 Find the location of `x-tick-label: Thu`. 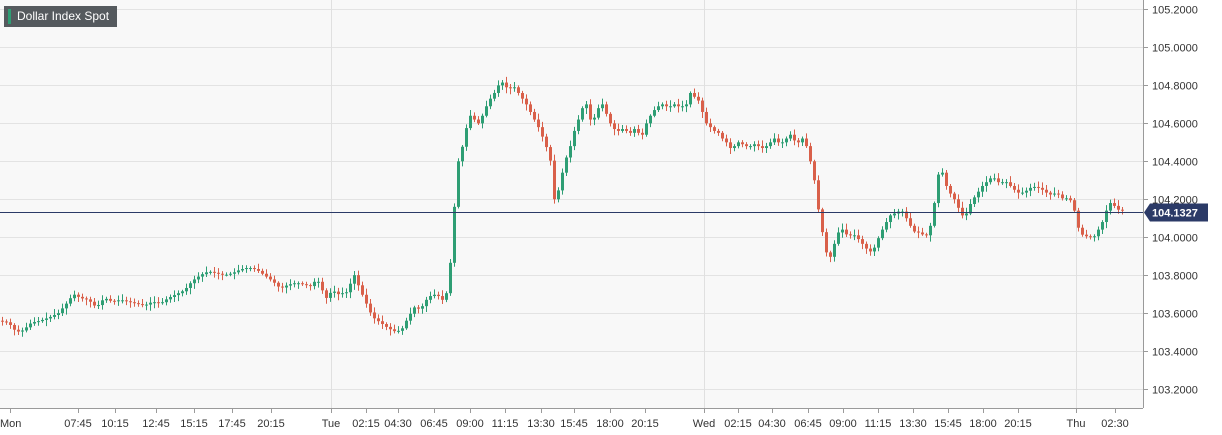

x-tick-label: Thu is located at coordinates (1076, 424).